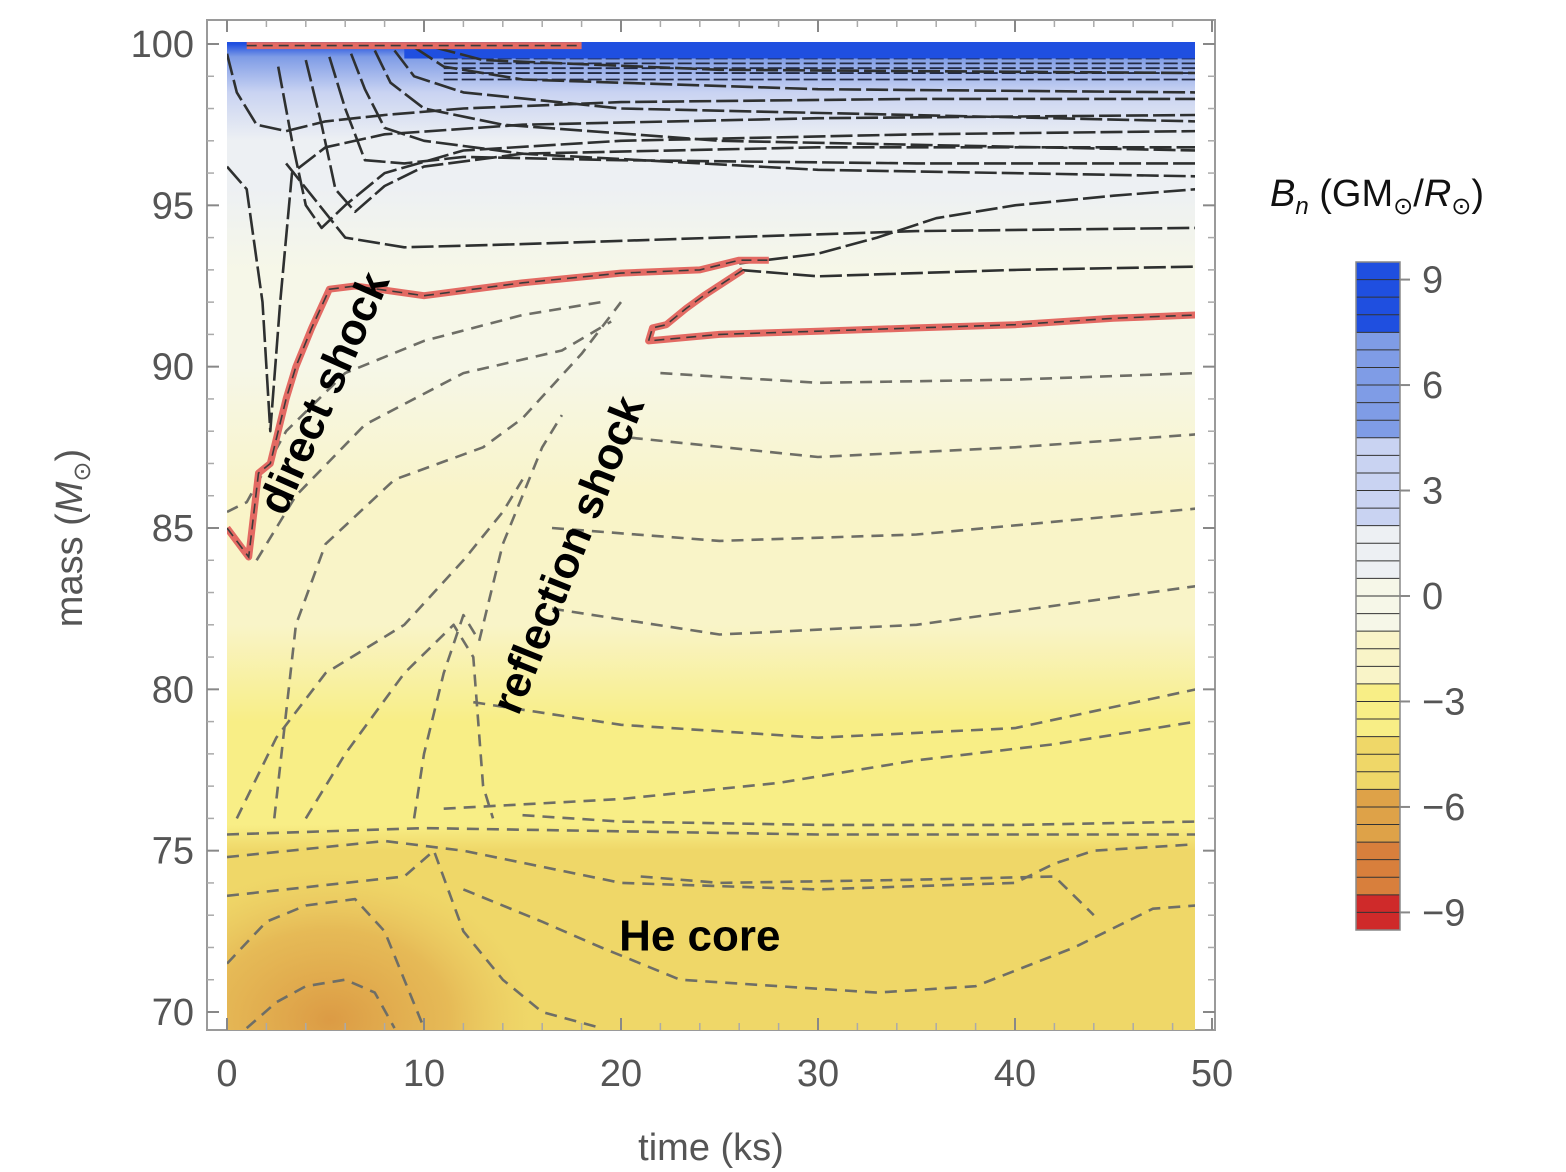 The height and width of the screenshot is (1172, 1566). Describe the element at coordinates (1403, 206) in the screenshot. I see `colorbar-title-sun-1: ⊙` at that location.